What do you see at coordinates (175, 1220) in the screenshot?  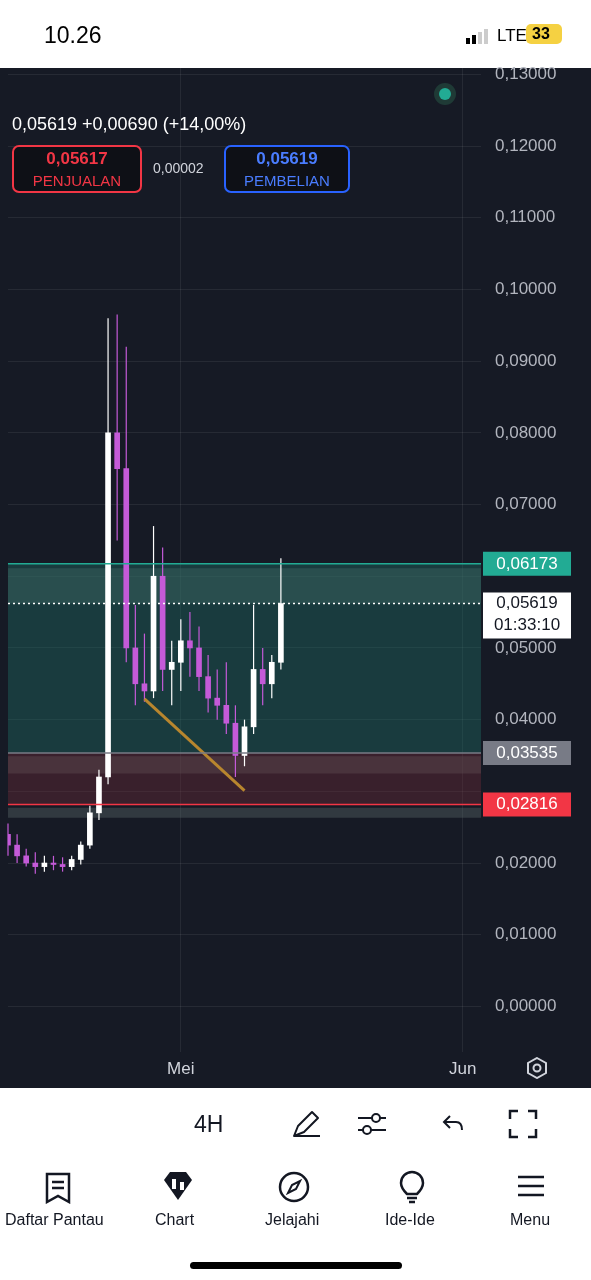 I see `text: Chart` at bounding box center [175, 1220].